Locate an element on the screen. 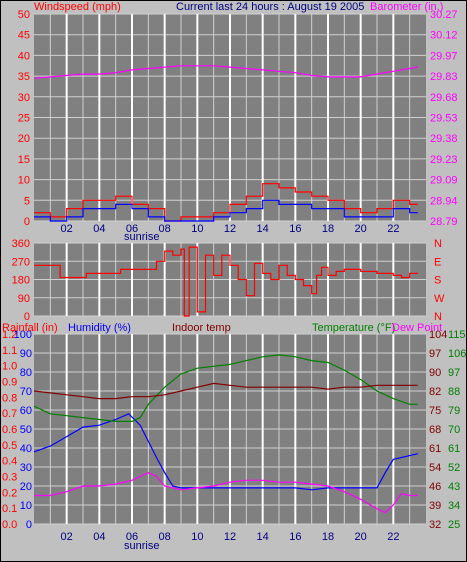  axis-tick-label: 0.7 is located at coordinates (9, 414).